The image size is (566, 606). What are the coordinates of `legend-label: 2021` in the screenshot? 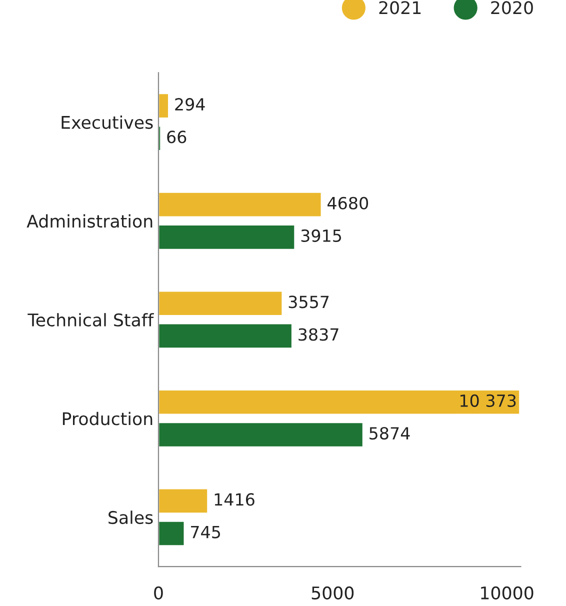 It's located at (400, 7).